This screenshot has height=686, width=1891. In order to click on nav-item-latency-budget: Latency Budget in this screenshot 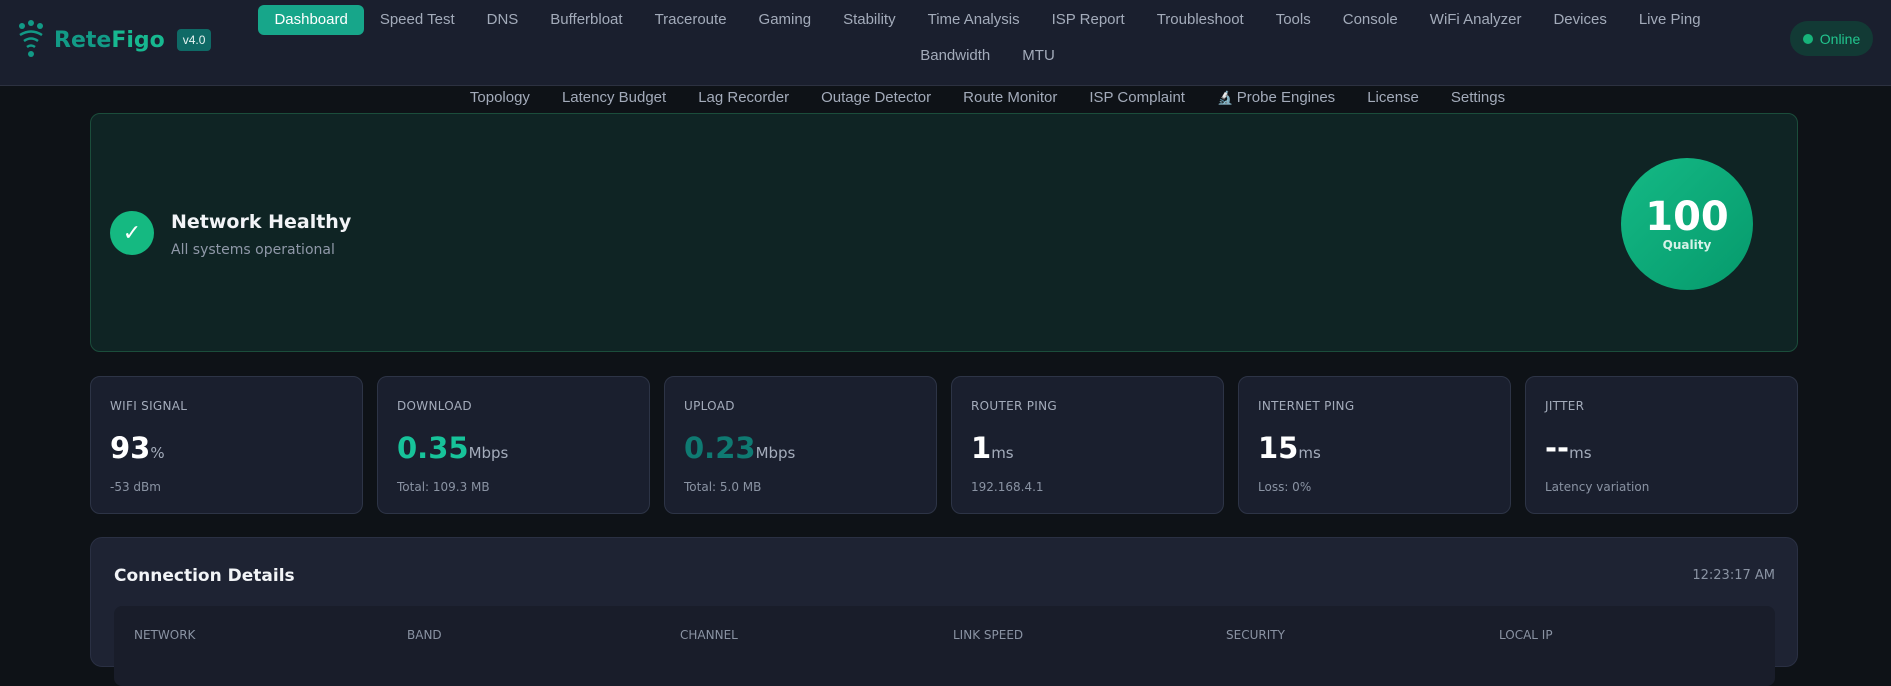, I will do `click(614, 98)`.